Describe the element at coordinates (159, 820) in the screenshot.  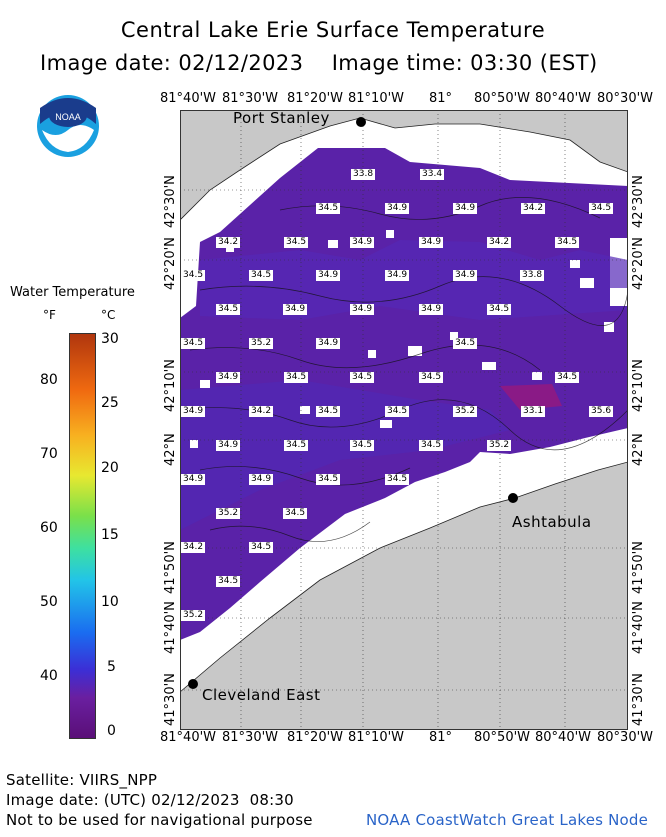
I see `footer-warning: Not to be used for navigational purpose` at that location.